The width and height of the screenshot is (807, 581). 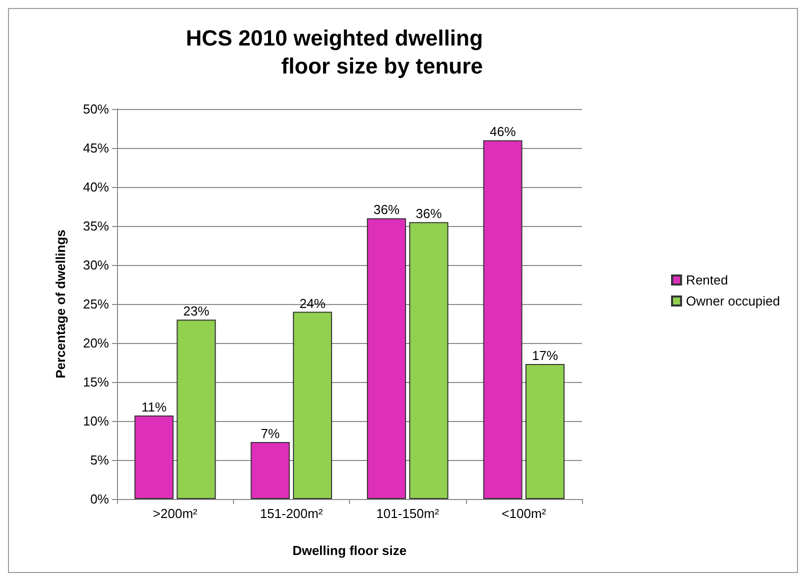 What do you see at coordinates (96, 109) in the screenshot?
I see `y-tick-label: 50%` at bounding box center [96, 109].